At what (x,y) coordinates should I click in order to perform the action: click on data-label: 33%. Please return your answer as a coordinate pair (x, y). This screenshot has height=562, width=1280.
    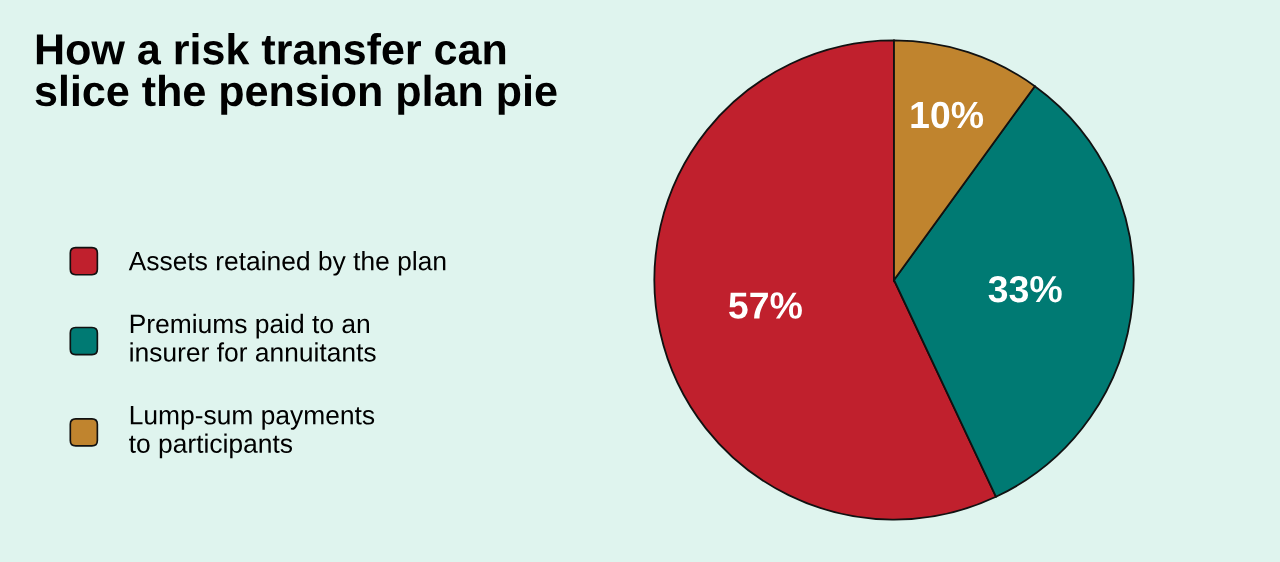
    Looking at the image, I should click on (1025, 289).